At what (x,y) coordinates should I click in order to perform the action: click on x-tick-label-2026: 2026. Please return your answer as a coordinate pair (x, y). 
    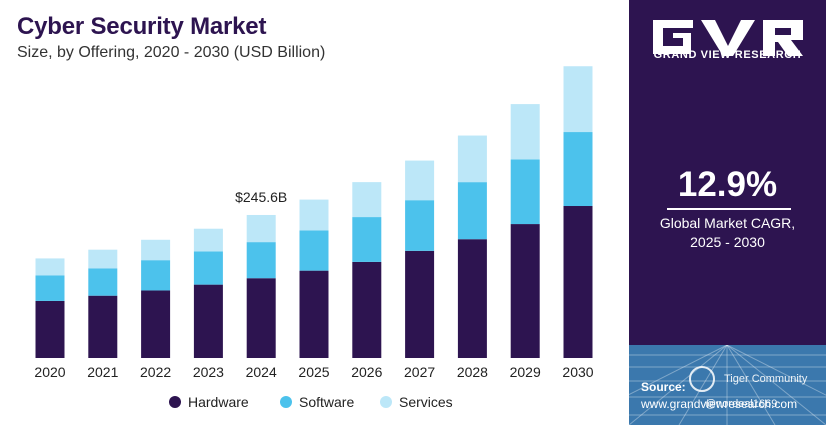
    Looking at the image, I should click on (366, 372).